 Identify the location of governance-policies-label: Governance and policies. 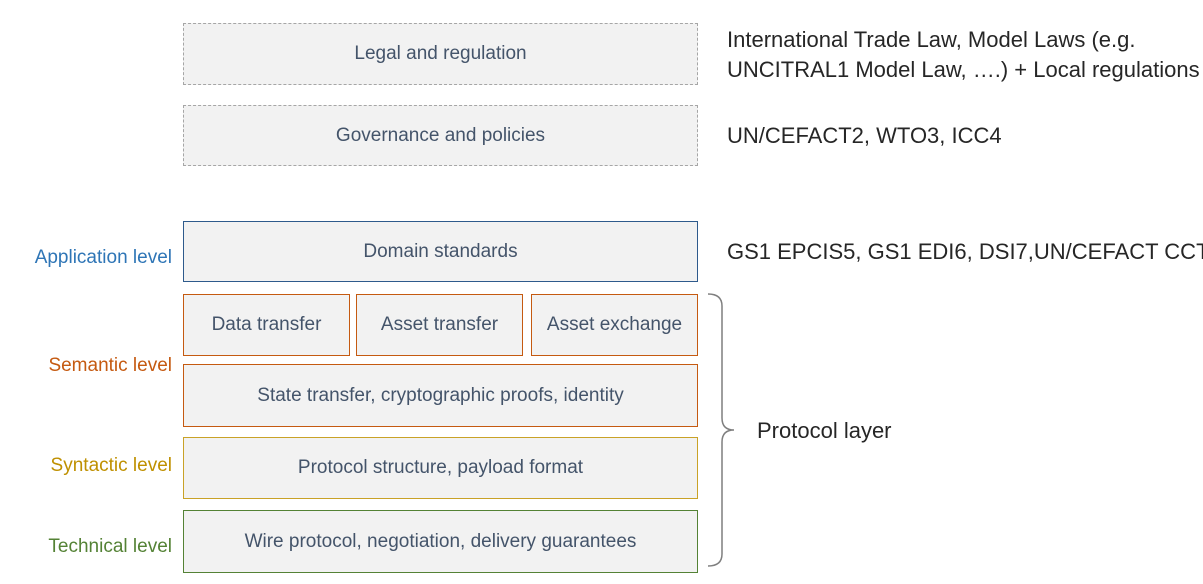
(440, 135).